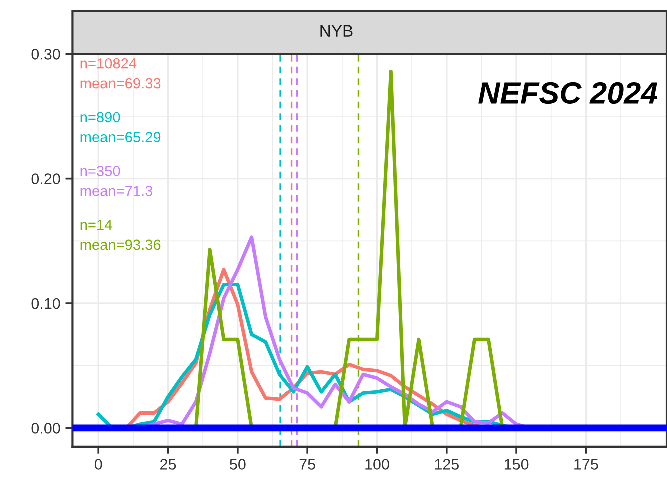 Image resolution: width=667 pixels, height=479 pixels. What do you see at coordinates (168, 464) in the screenshot?
I see `x-tick-label: 25` at bounding box center [168, 464].